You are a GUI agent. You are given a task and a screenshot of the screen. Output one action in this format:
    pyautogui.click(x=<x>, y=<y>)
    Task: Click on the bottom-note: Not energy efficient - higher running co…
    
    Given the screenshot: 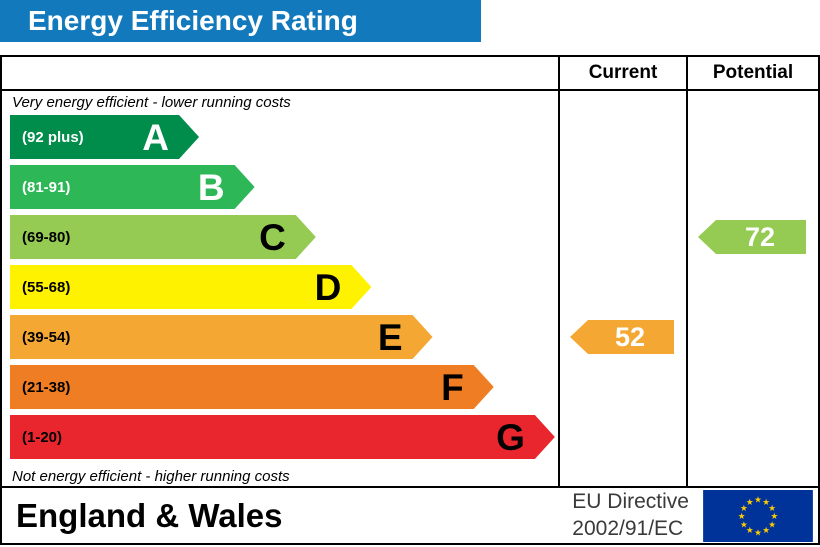 What is the action you would take?
    pyautogui.click(x=151, y=476)
    